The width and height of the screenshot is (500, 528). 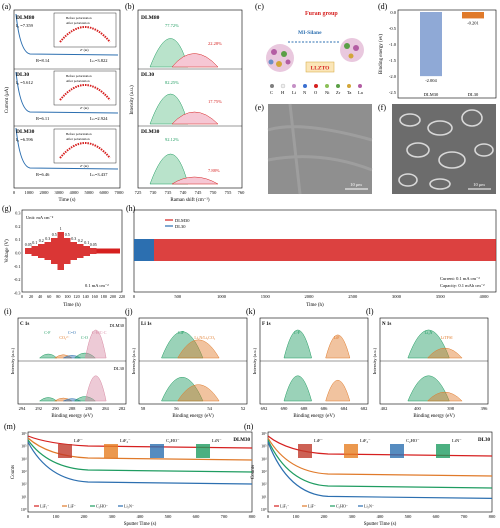 I want to click on a-xtick-2: 2000, so click(x=45, y=192).